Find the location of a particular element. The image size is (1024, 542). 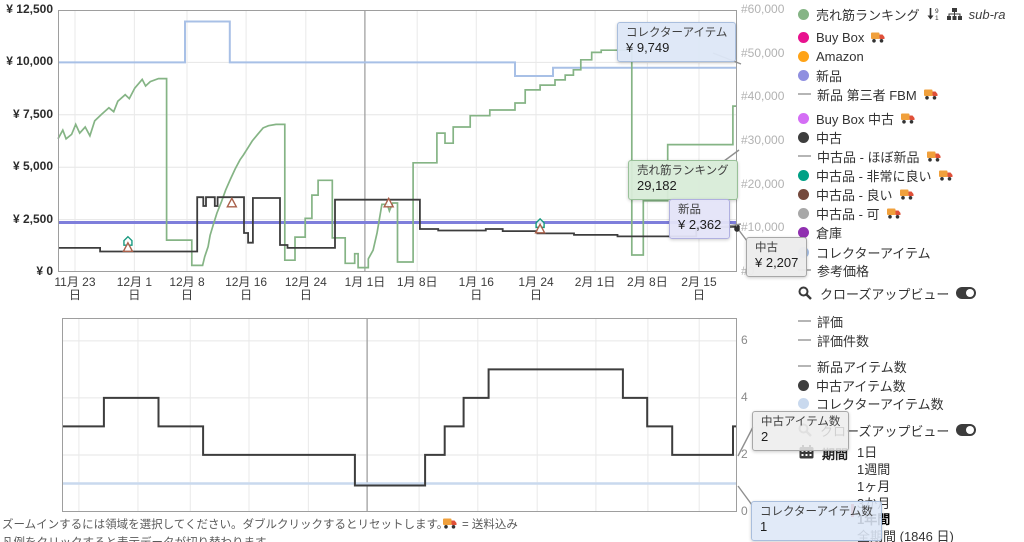

closeup-view-toggle-price: クローズアップビュー is located at coordinates (887, 293).